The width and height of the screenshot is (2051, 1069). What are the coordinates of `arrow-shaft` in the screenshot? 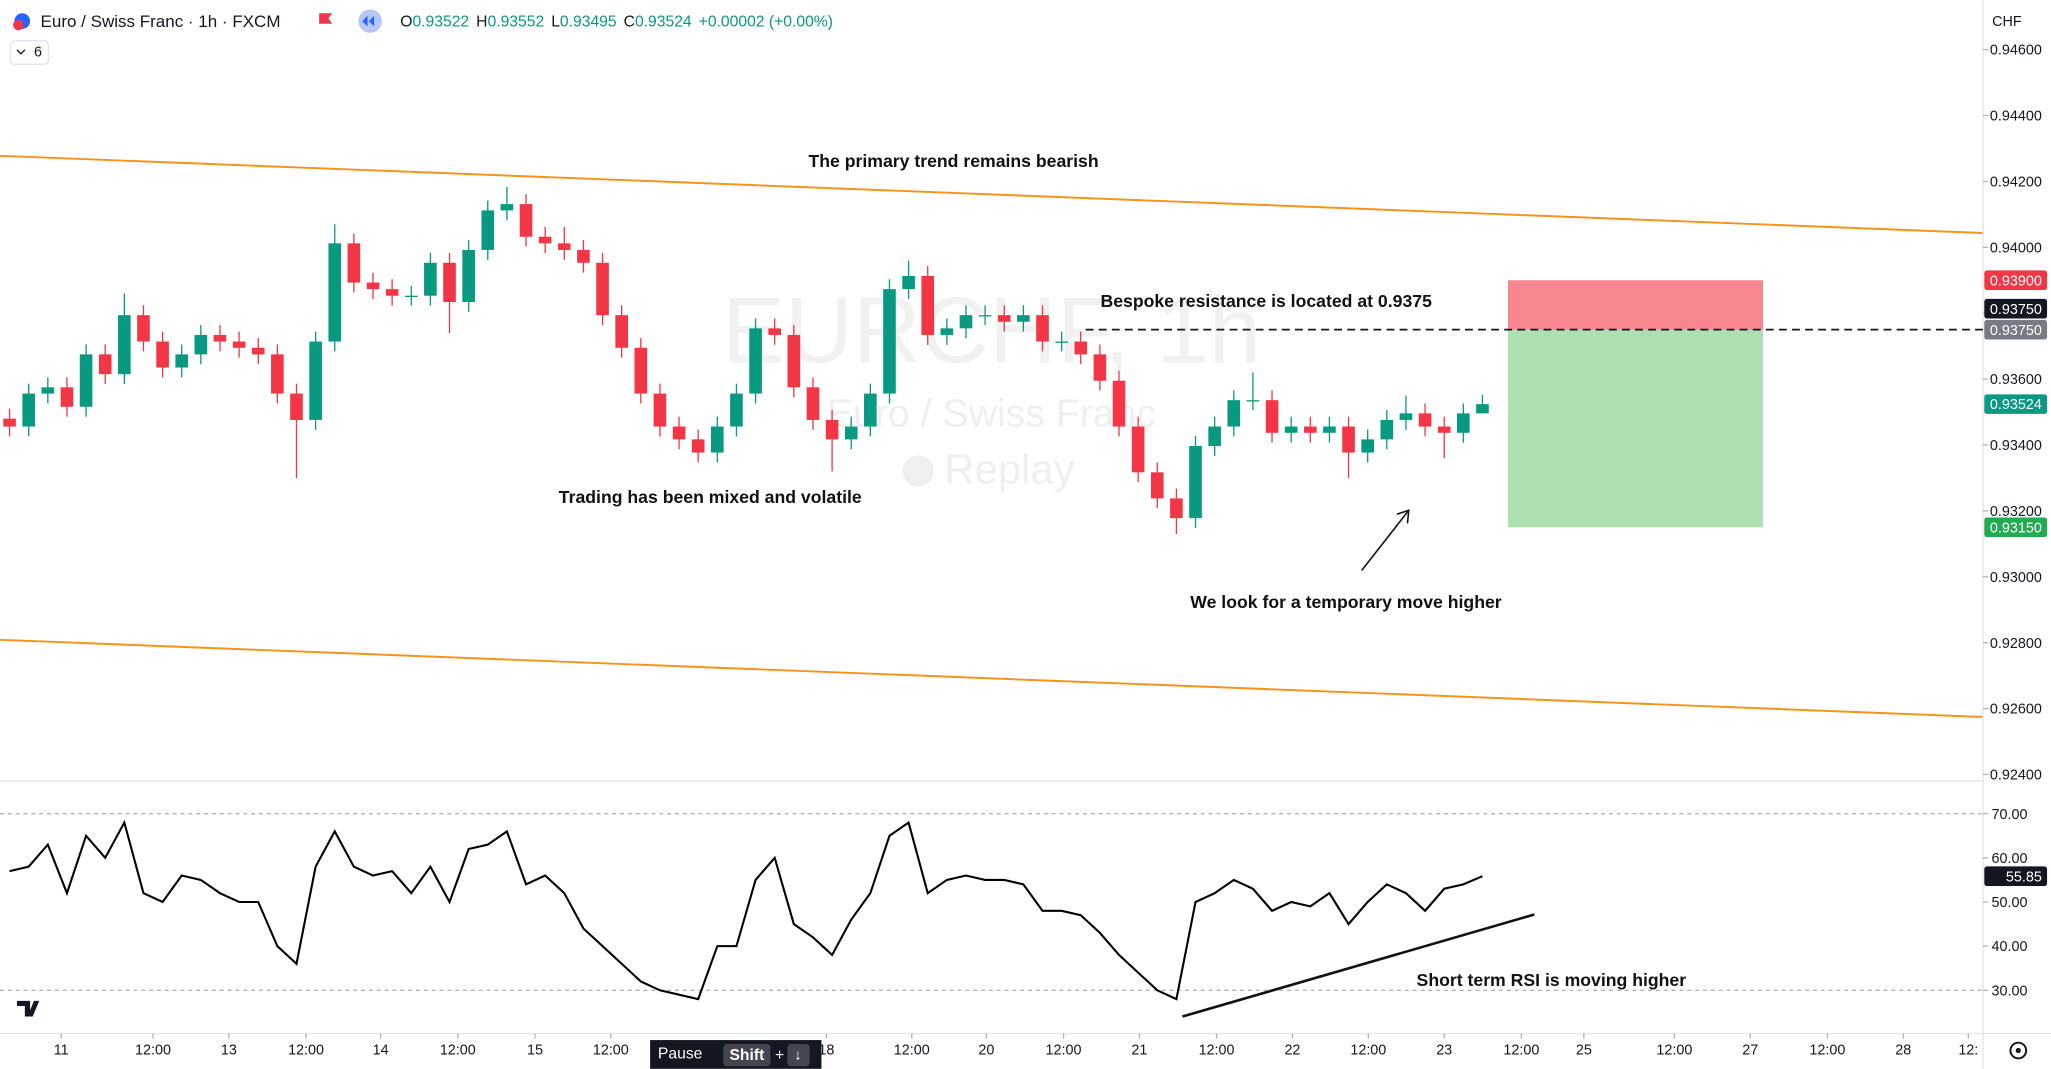 It's located at (1385, 540).